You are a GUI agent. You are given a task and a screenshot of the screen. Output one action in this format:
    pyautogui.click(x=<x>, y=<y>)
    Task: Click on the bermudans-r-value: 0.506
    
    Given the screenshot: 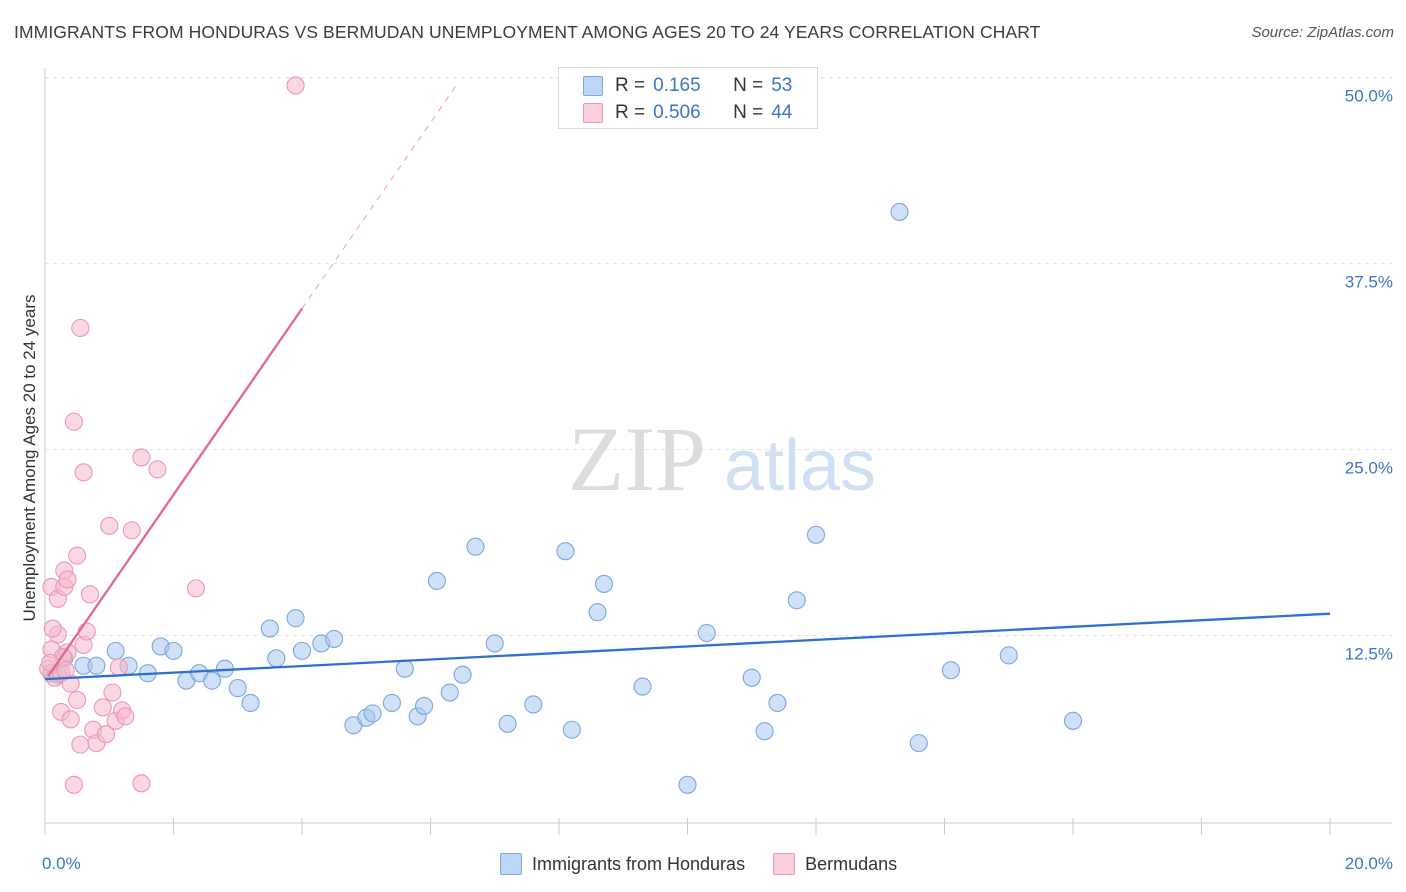 What is the action you would take?
    pyautogui.click(x=677, y=112)
    